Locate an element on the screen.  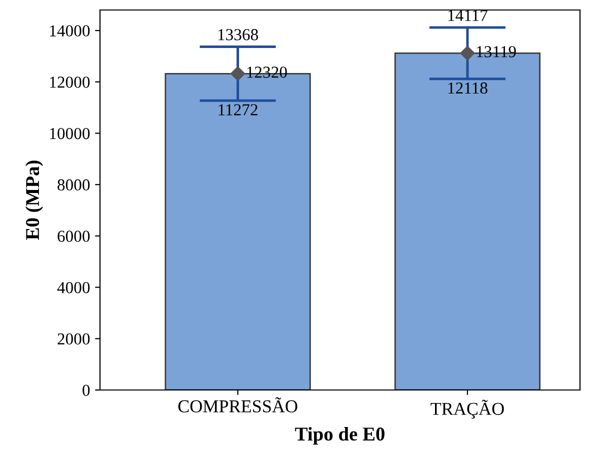
y-tick-label: 8000 is located at coordinates (74, 185).